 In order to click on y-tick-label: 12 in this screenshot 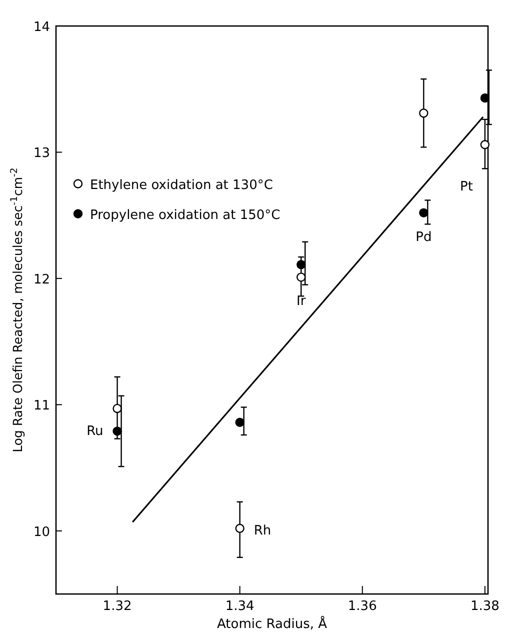, I will do `click(41, 280)`.